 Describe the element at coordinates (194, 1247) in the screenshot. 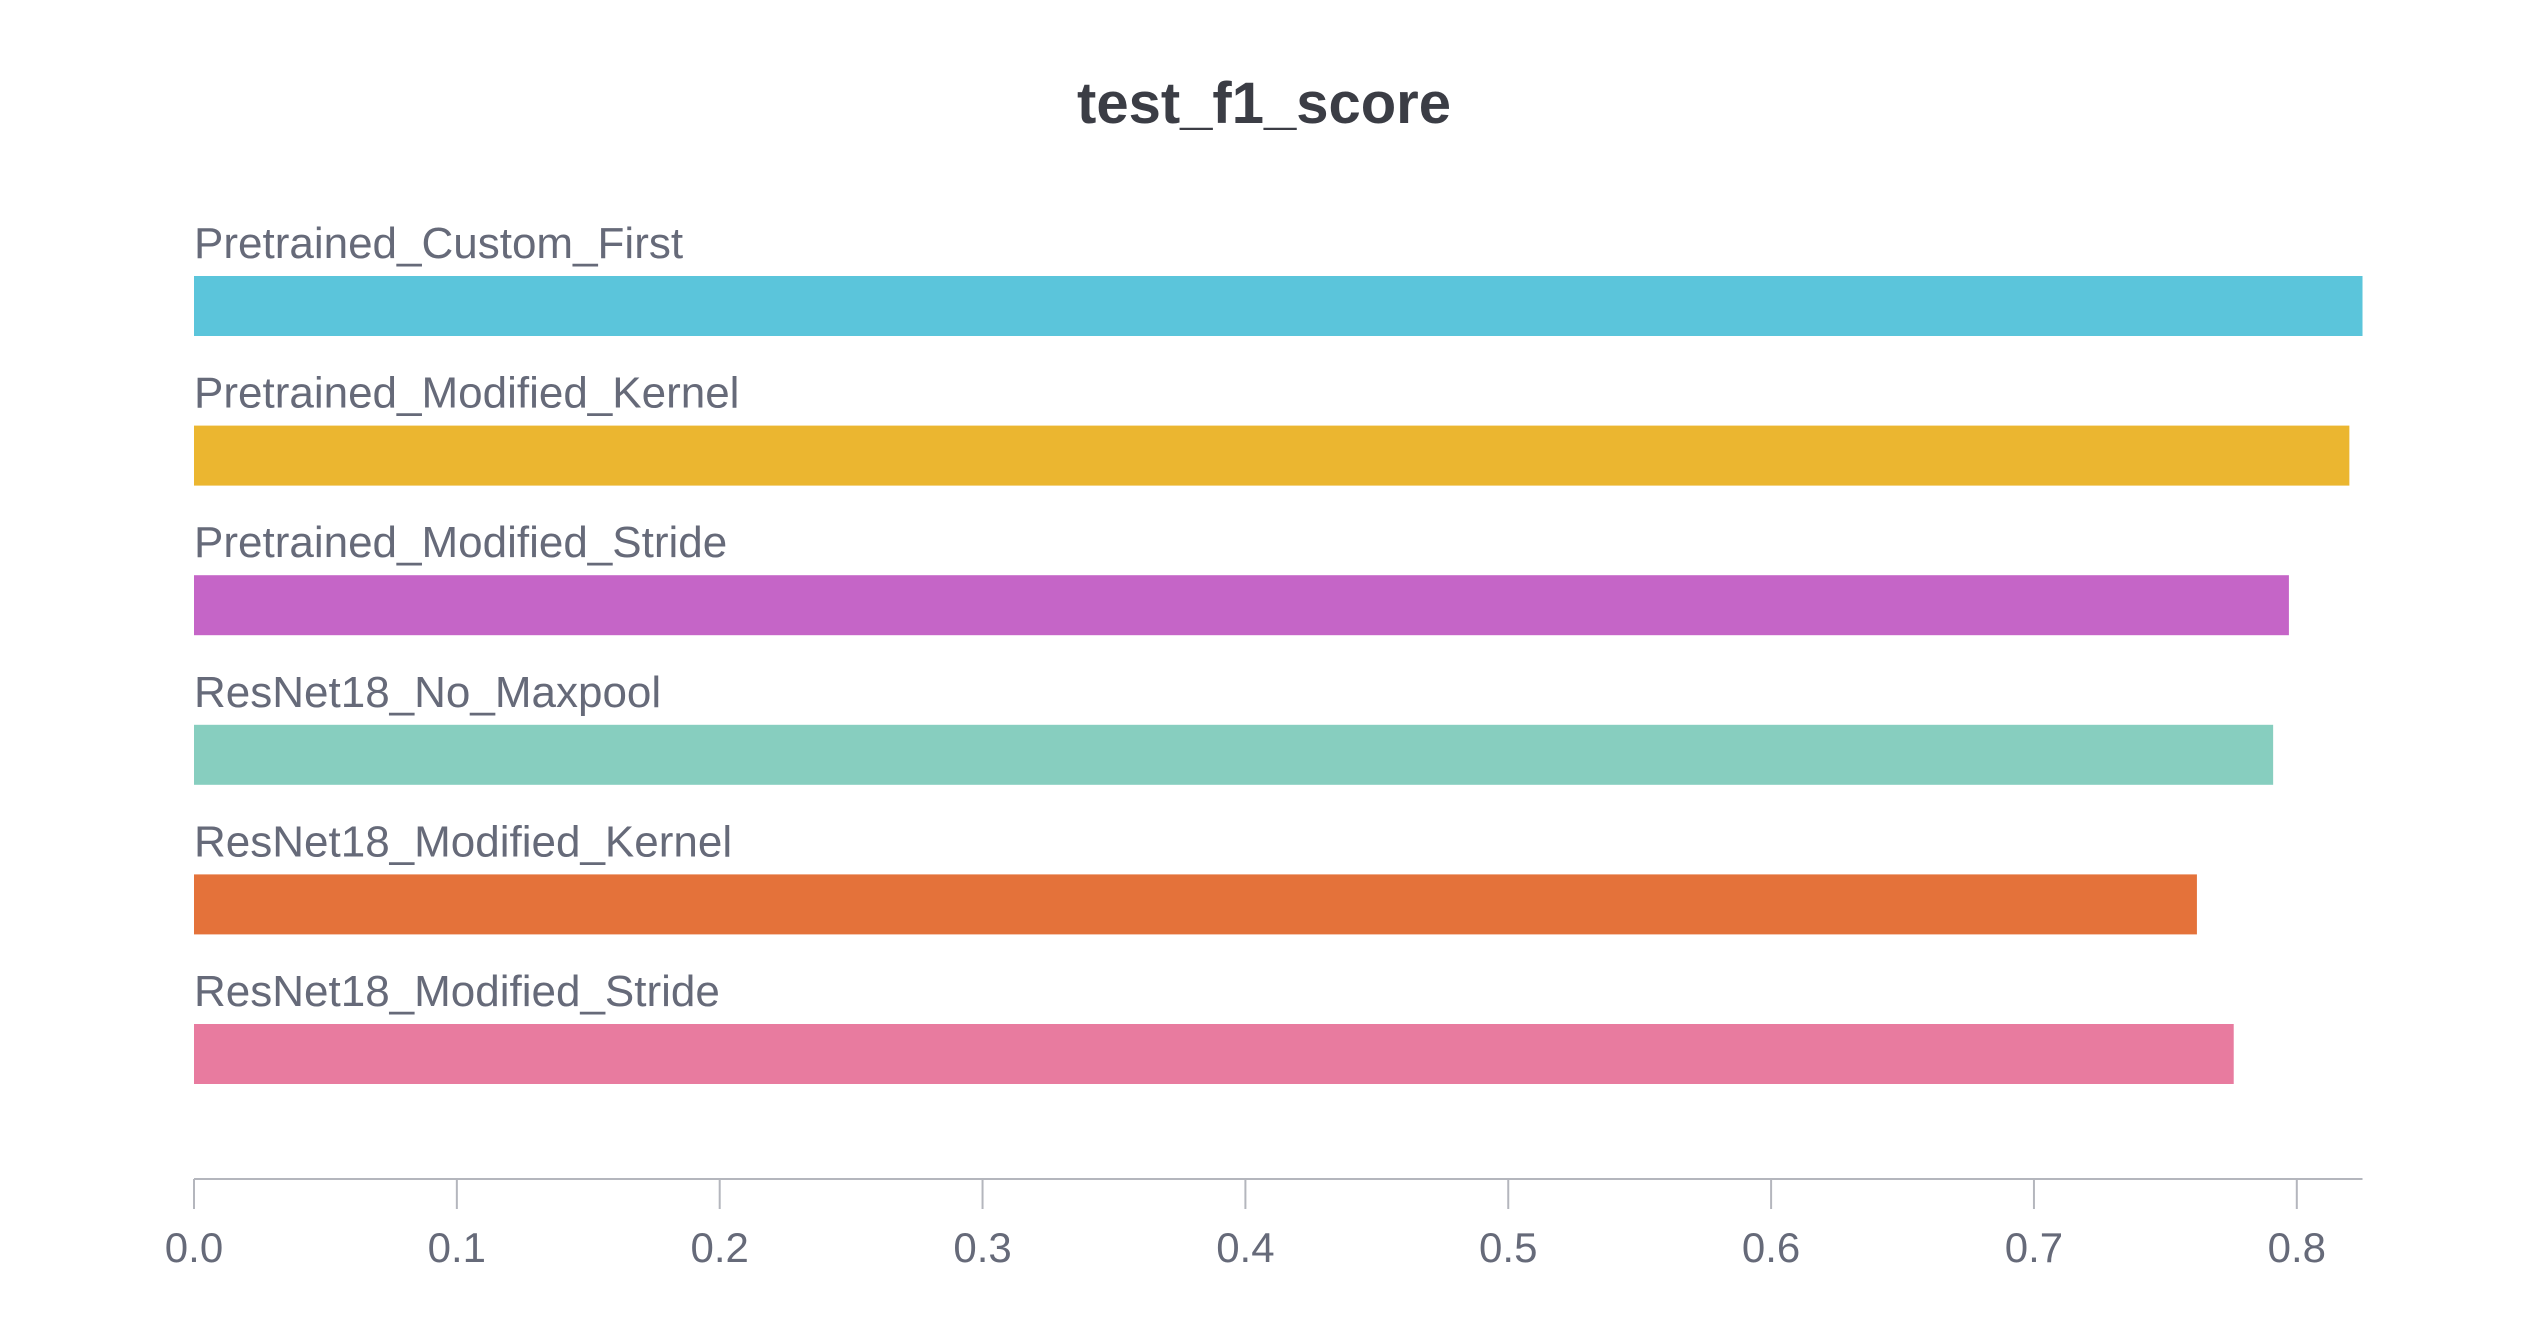

I see `x-tick-label: 0.0` at that location.